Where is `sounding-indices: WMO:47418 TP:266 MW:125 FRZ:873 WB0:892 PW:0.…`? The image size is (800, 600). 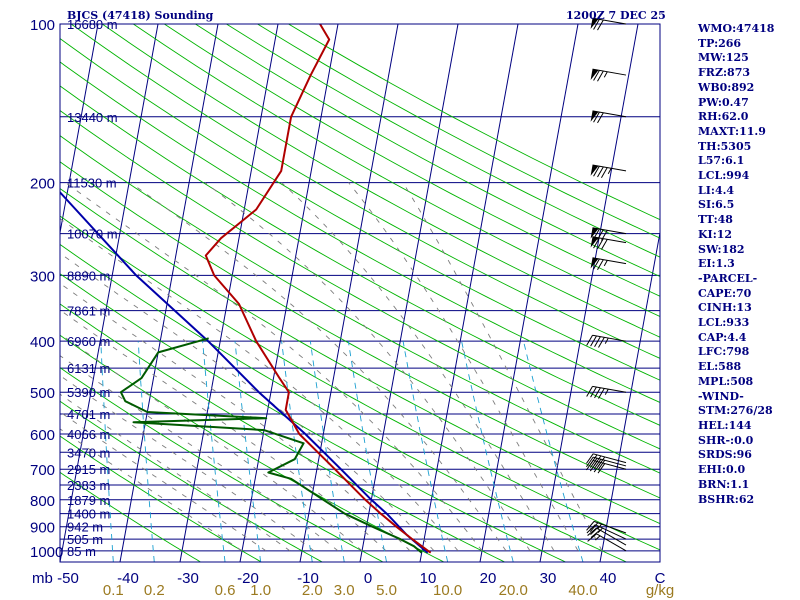 sounding-indices: WMO:47418 TP:266 MW:125 FRZ:873 WB0:892 PW:0.… is located at coordinates (748, 264).